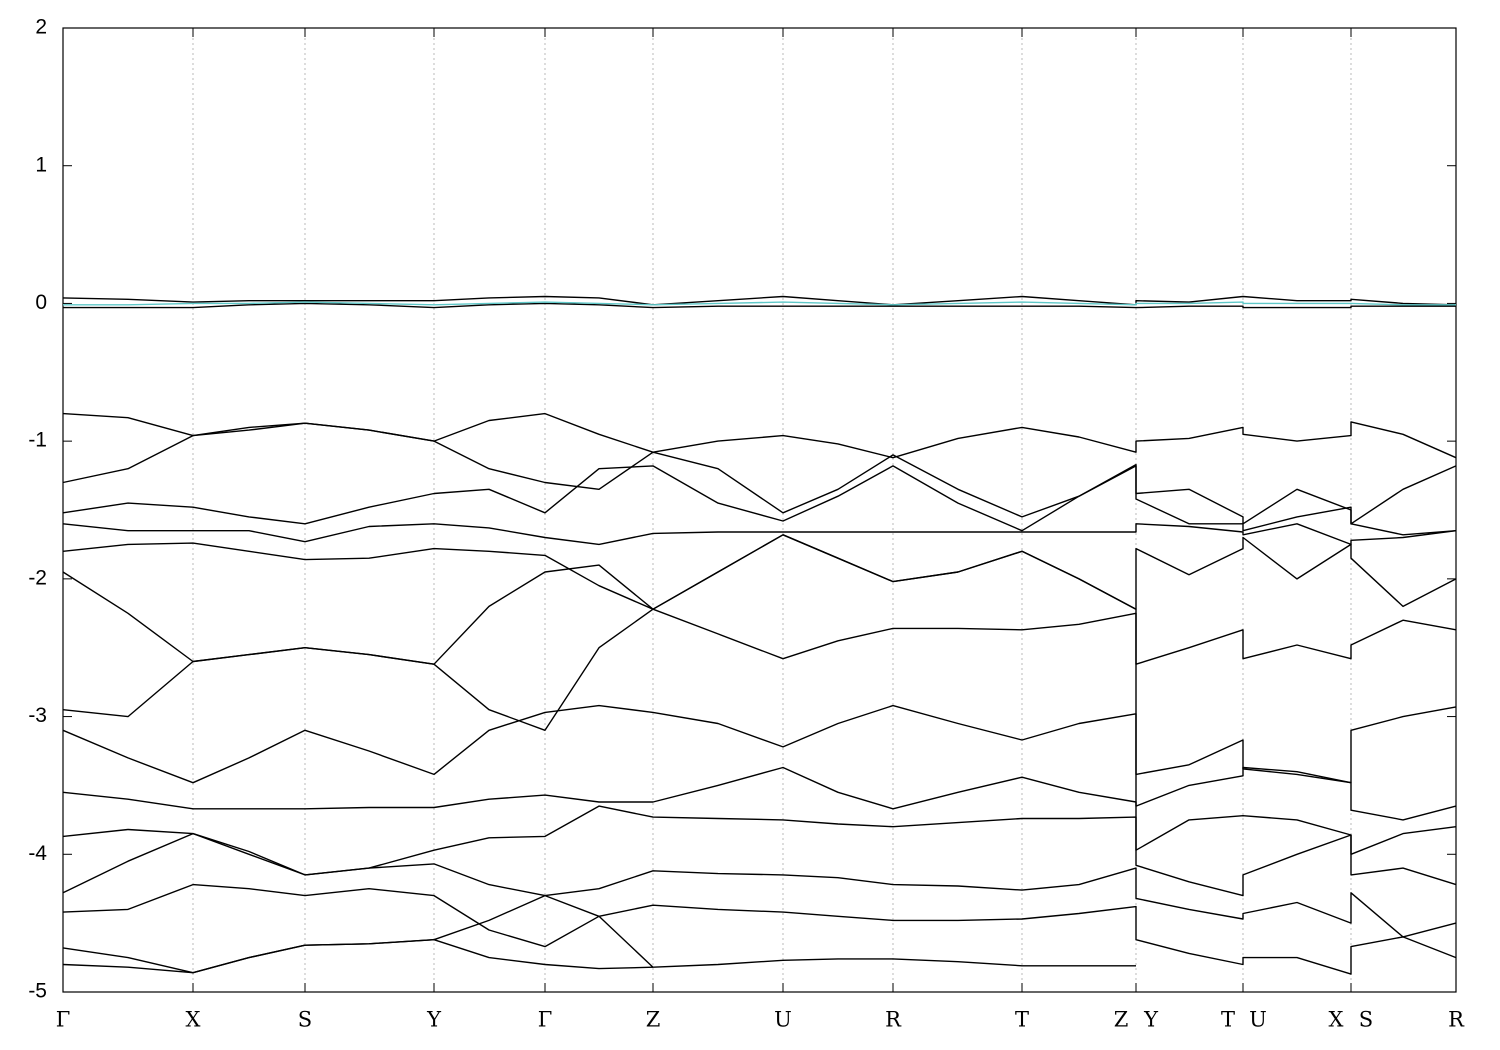 This screenshot has height=1050, width=1500. What do you see at coordinates (37, 440) in the screenshot?
I see `y-tick-label: -1` at bounding box center [37, 440].